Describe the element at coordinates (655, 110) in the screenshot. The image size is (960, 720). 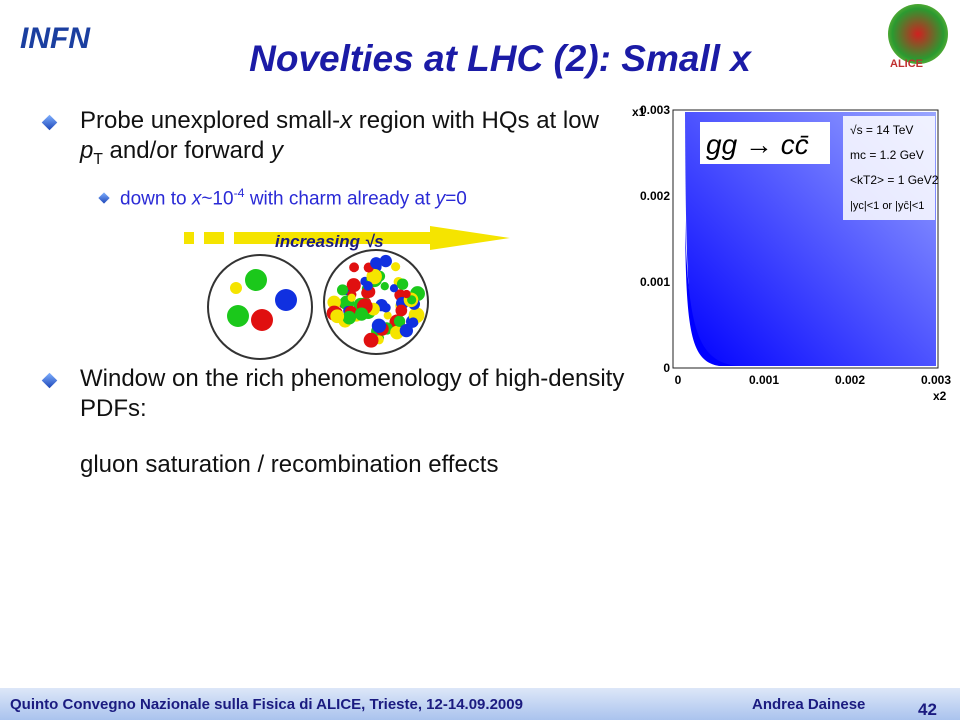
I see `y-tick-label: 0.003` at that location.